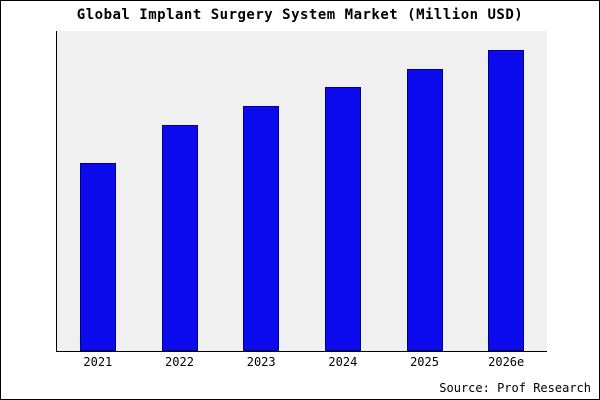 The height and width of the screenshot is (400, 600). Describe the element at coordinates (261, 228) in the screenshot. I see `bar-2023` at that location.